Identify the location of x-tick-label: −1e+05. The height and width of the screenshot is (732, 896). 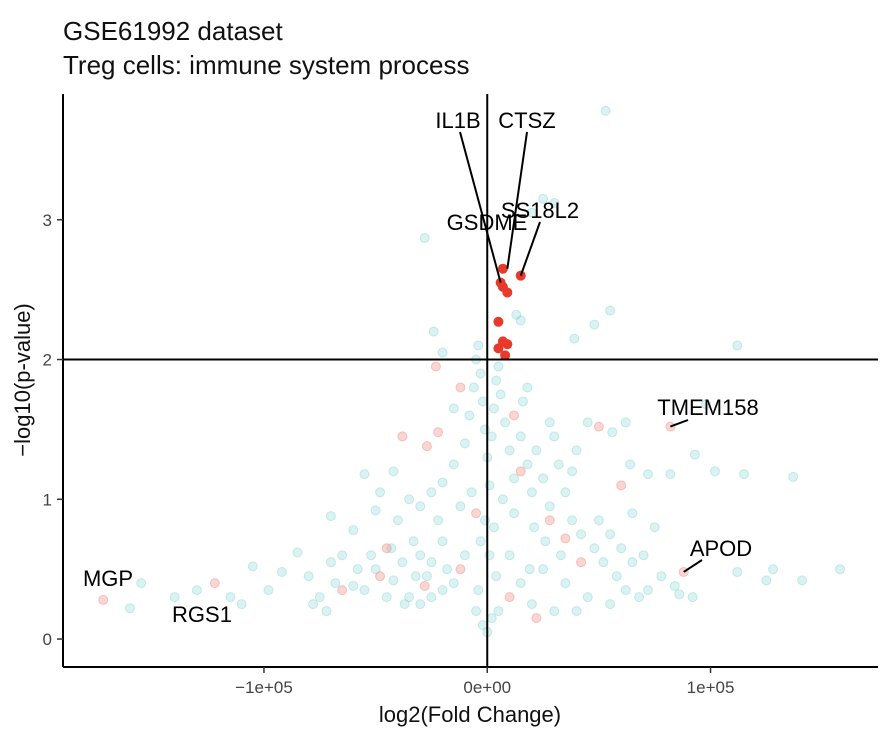
(264, 687).